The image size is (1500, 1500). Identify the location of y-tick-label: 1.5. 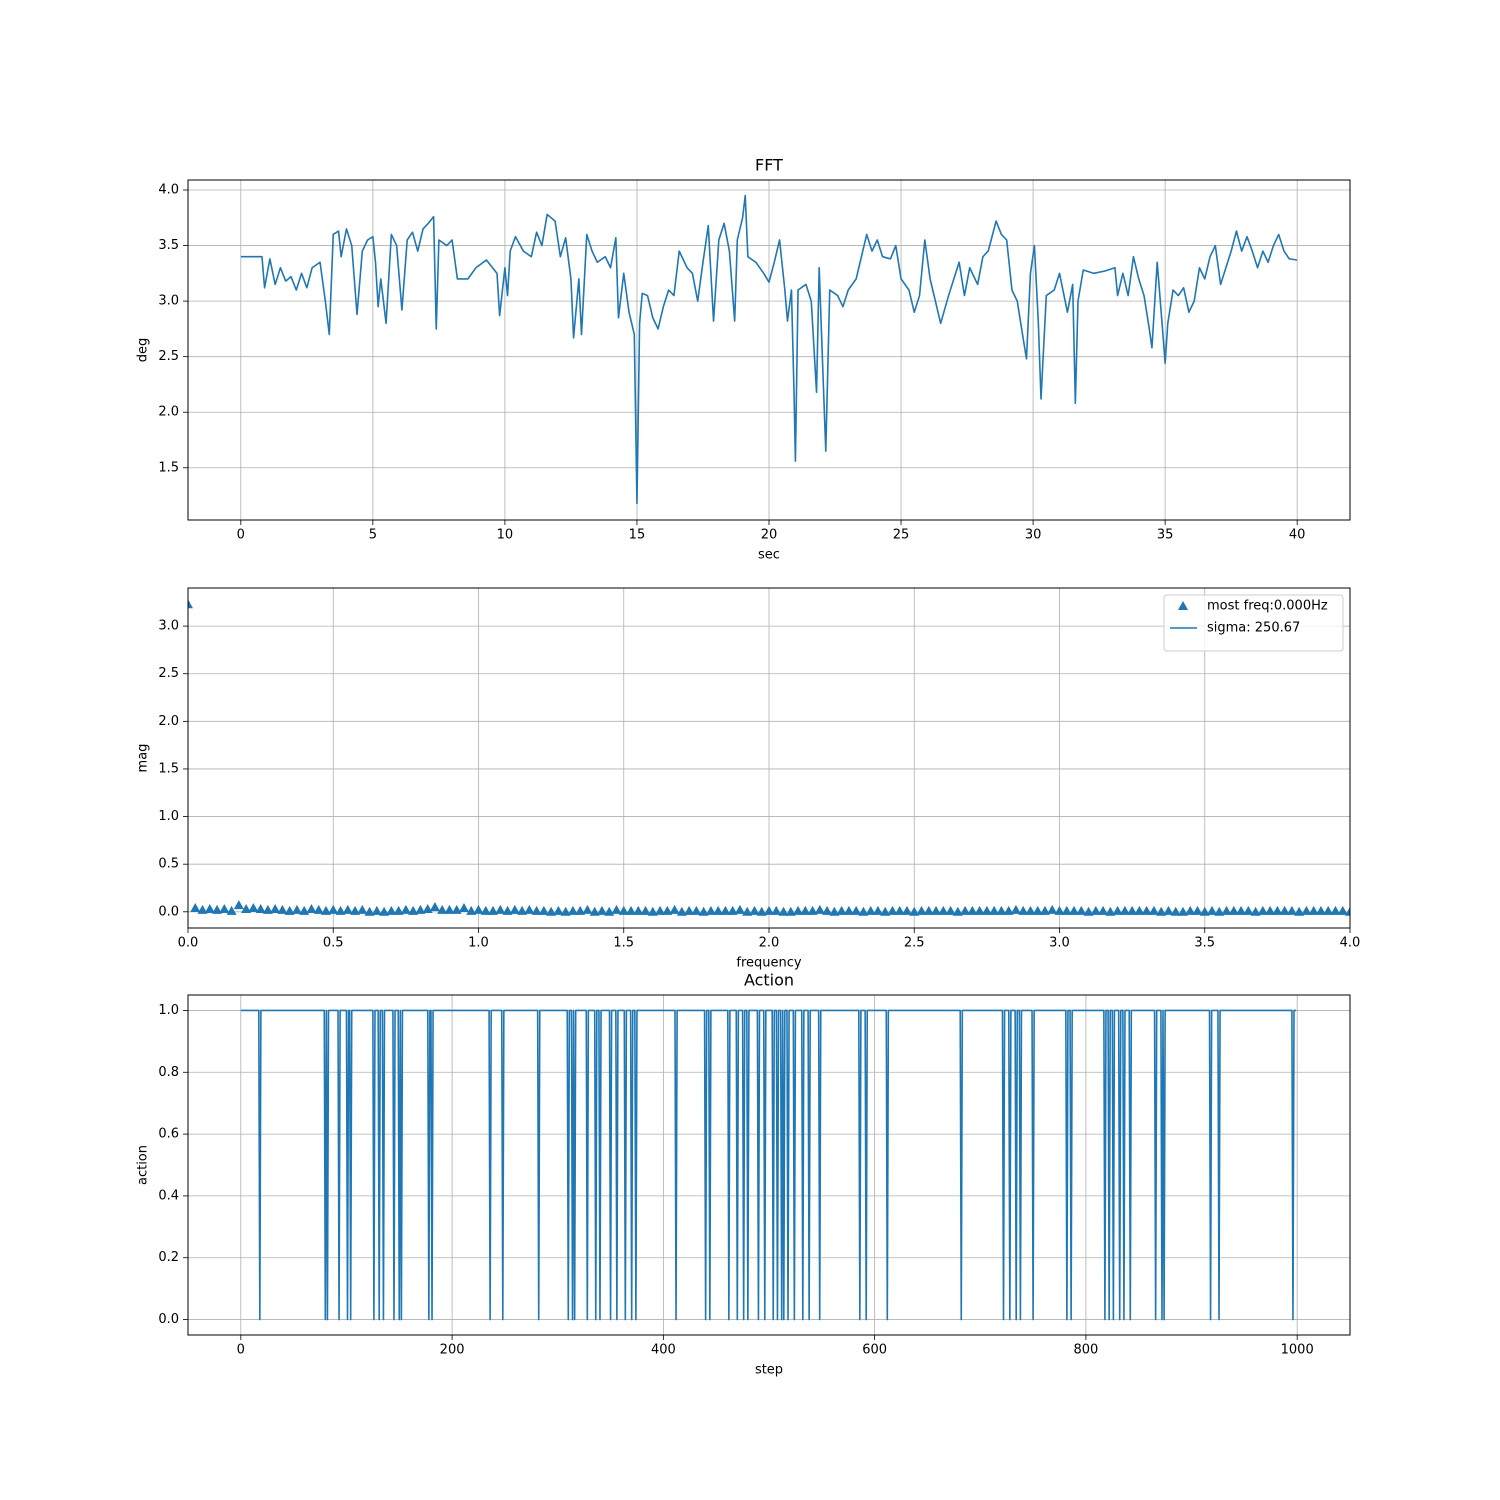
(168, 768).